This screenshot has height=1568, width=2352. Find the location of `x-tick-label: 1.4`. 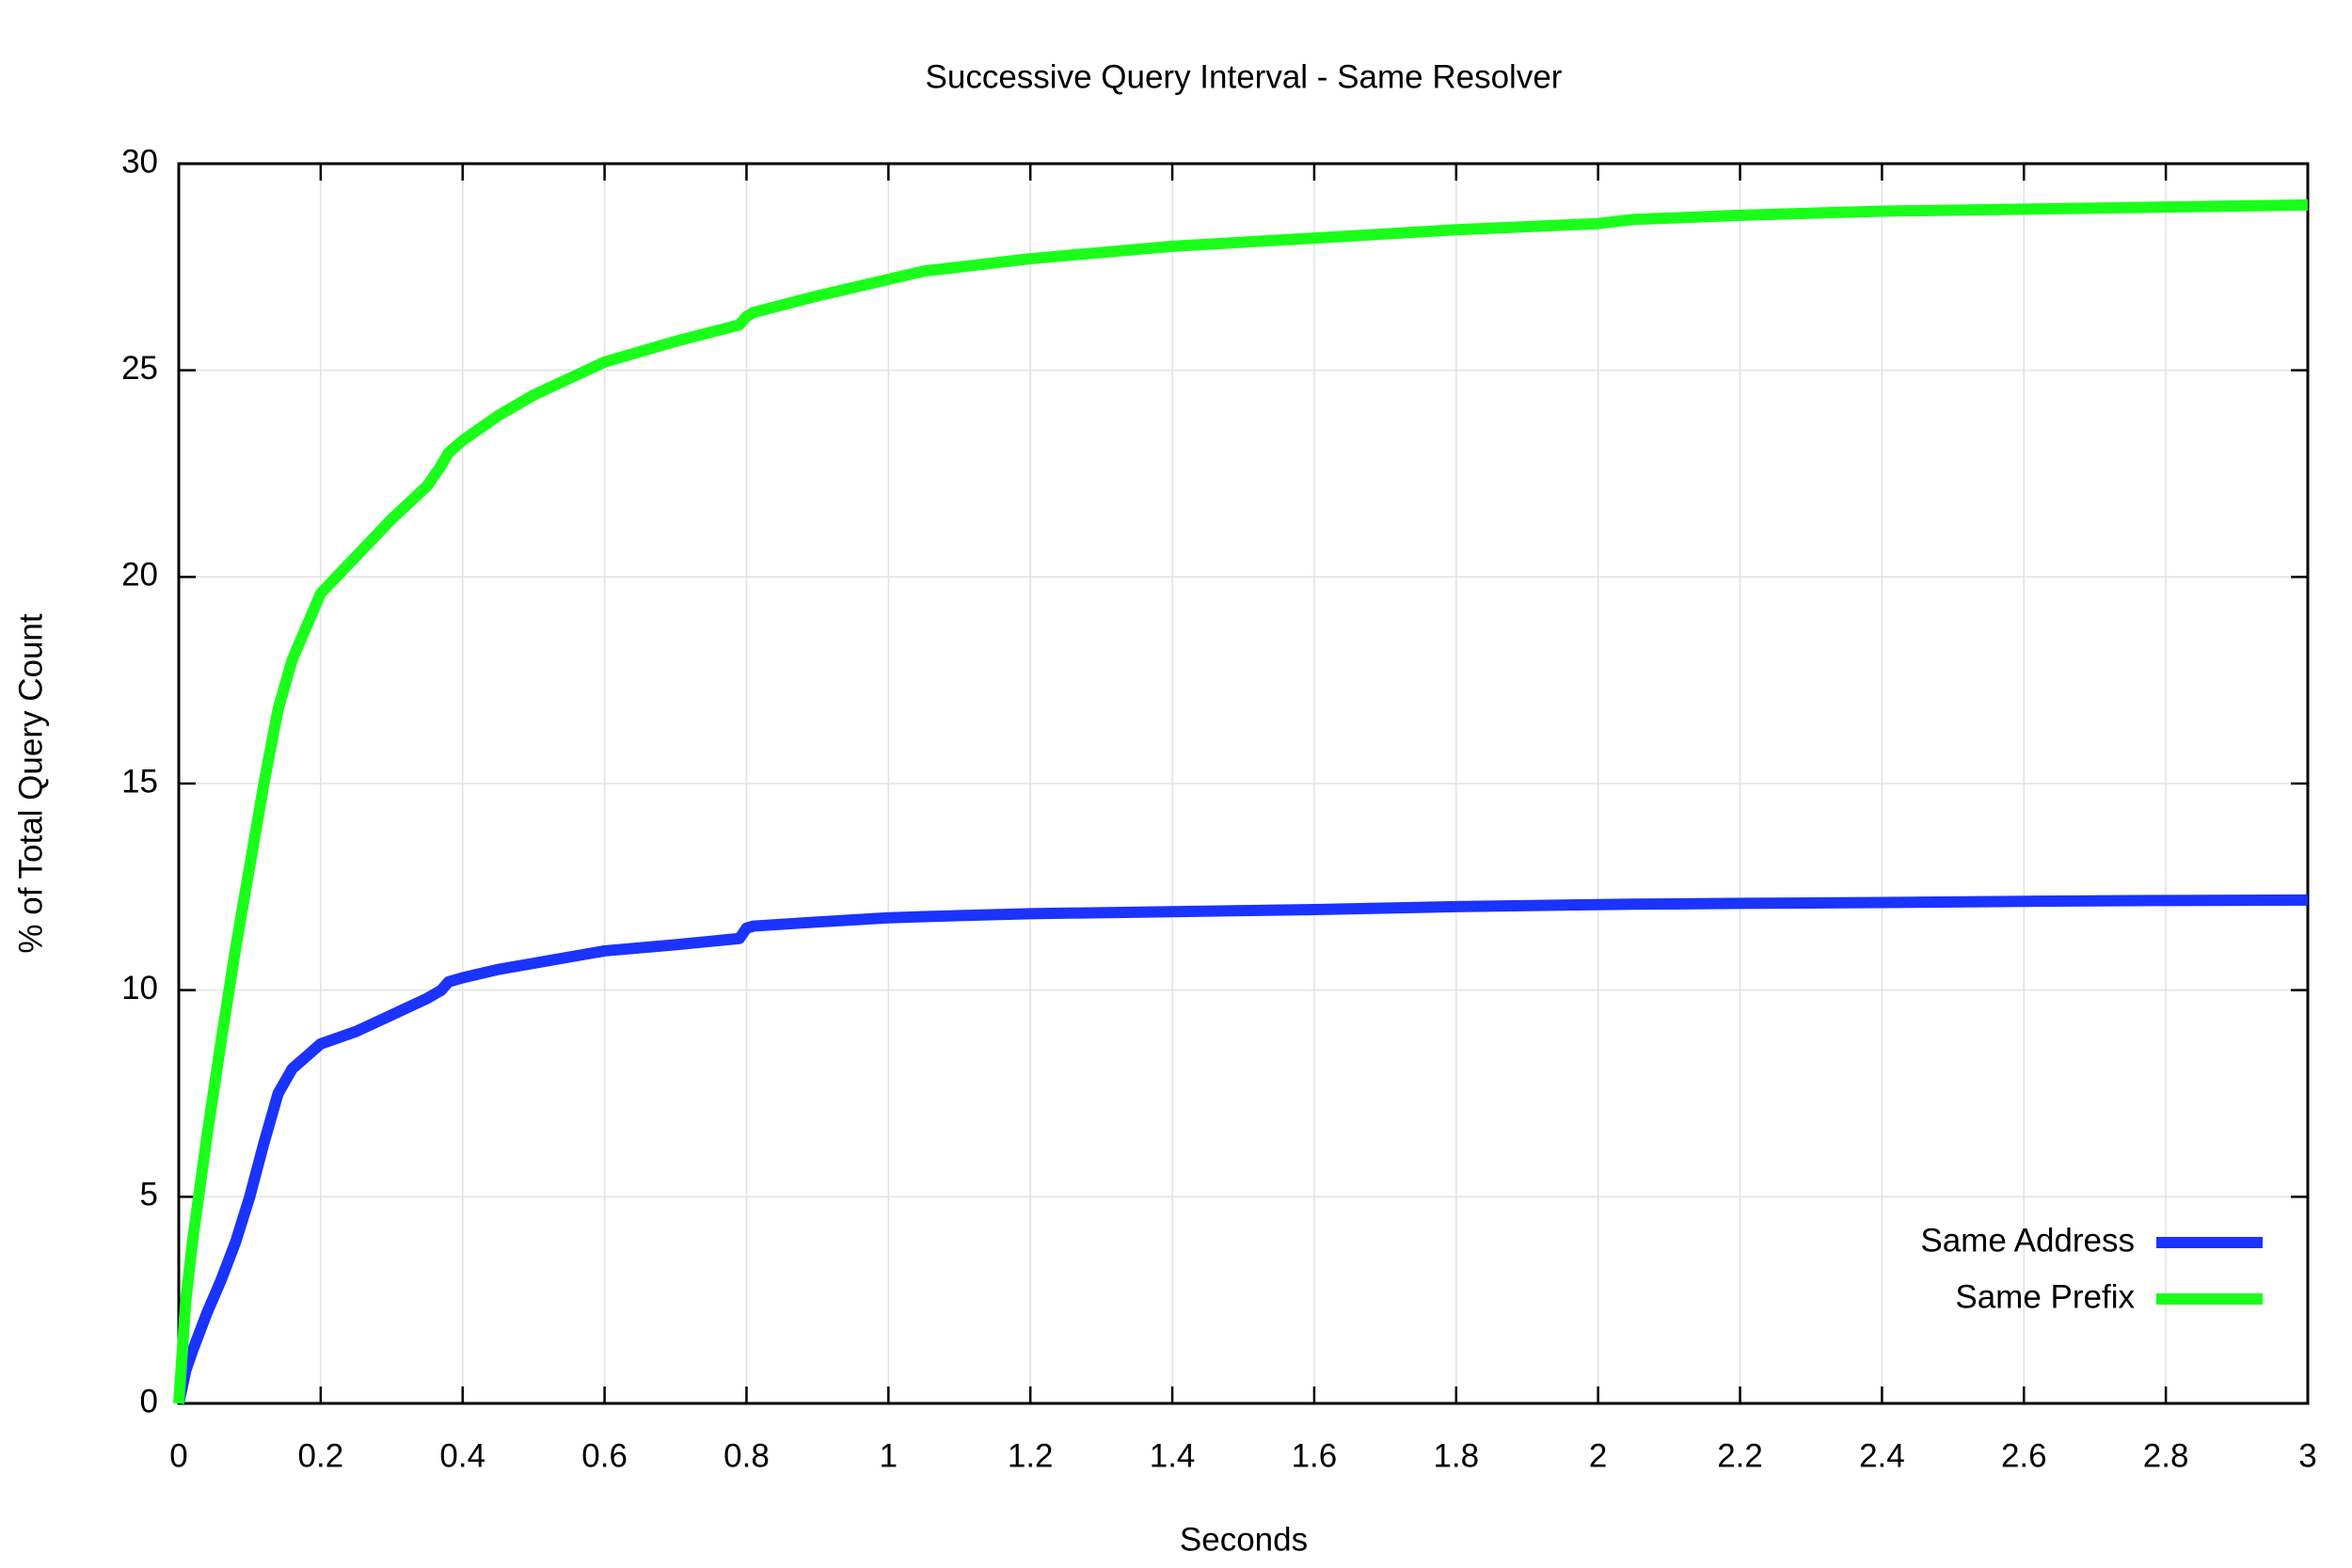

x-tick-label: 1.4 is located at coordinates (1173, 1455).